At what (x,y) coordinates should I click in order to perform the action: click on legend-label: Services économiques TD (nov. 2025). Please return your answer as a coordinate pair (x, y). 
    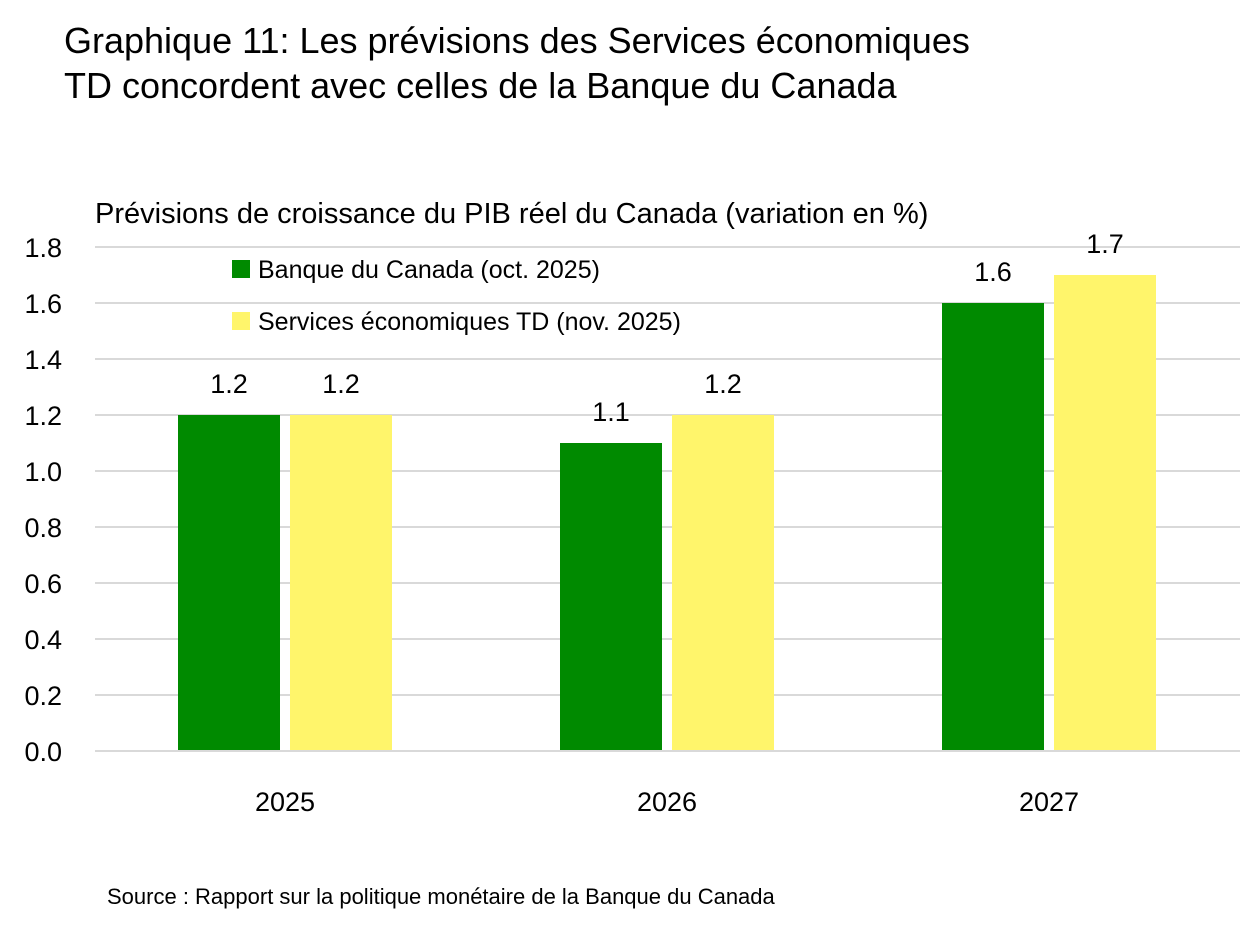
    Looking at the image, I should click on (469, 322).